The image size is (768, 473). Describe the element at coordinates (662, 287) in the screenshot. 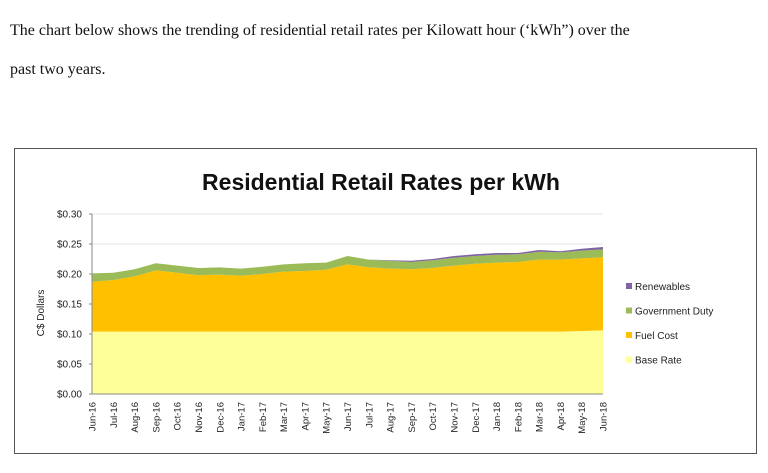

I see `legend-label: Renewables` at that location.